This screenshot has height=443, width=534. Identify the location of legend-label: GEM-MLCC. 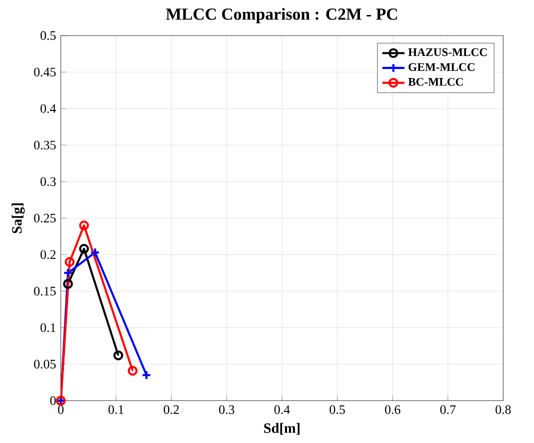
(441, 67).